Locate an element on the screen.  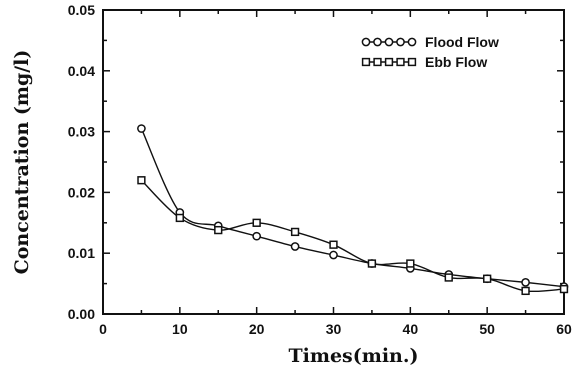
x-axis-title: Times(min.) is located at coordinates (354, 356).